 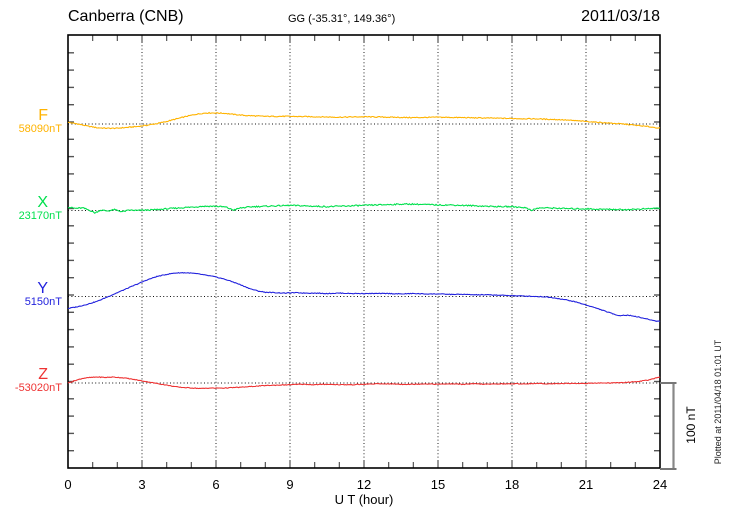 I want to click on series-letter-Y: Y, so click(x=42, y=288).